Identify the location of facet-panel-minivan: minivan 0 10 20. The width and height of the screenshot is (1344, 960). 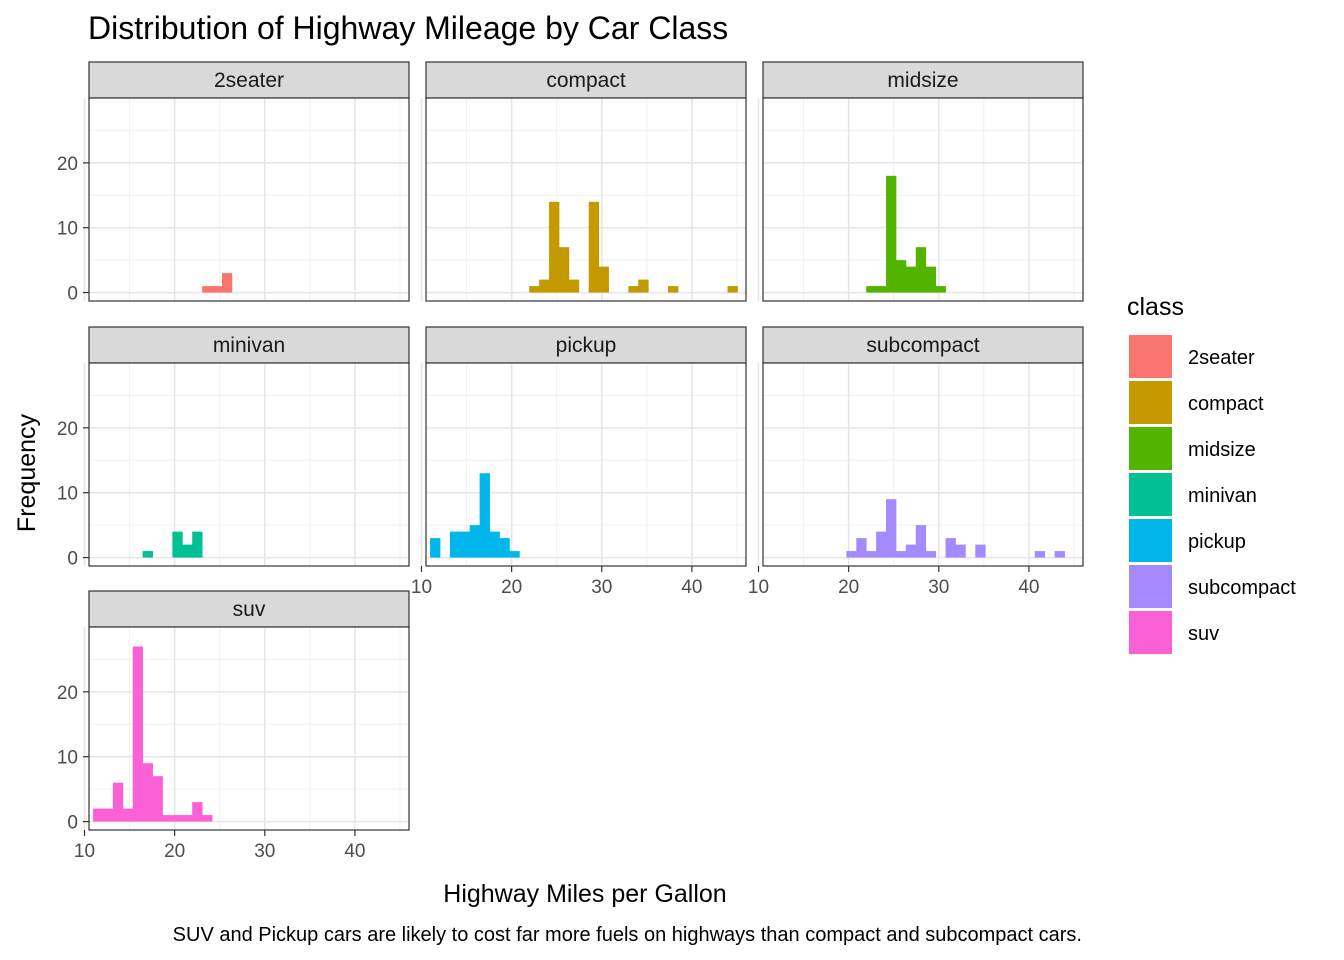
(233, 448).